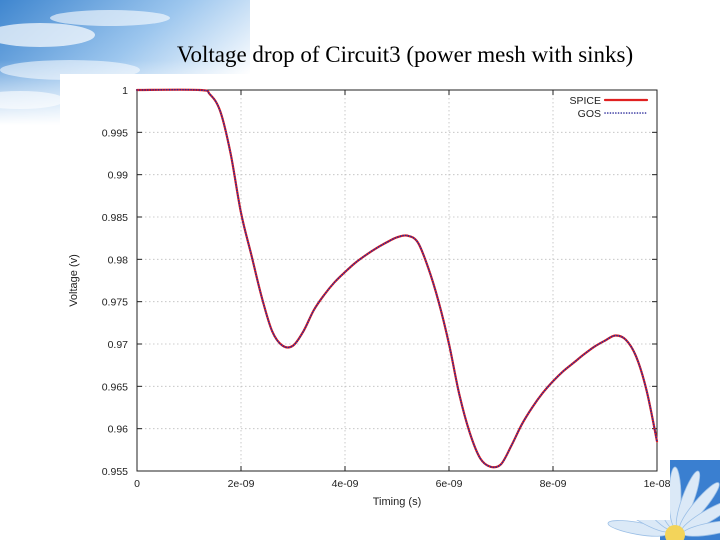 The height and width of the screenshot is (540, 720). Describe the element at coordinates (118, 430) in the screenshot. I see `y-tick-label: 0.96` at that location.